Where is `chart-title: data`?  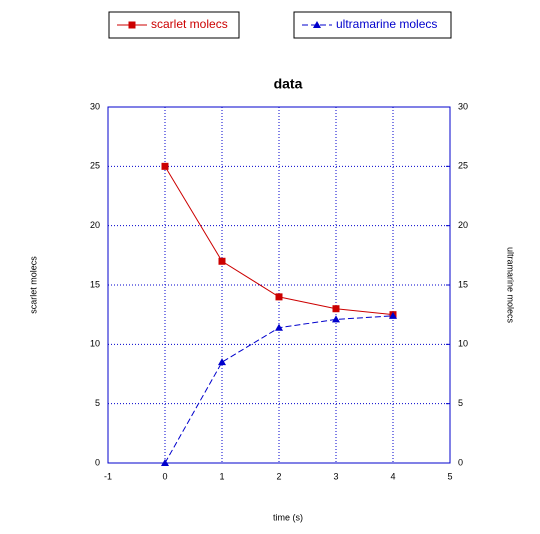
chart-title: data is located at coordinates (288, 84).